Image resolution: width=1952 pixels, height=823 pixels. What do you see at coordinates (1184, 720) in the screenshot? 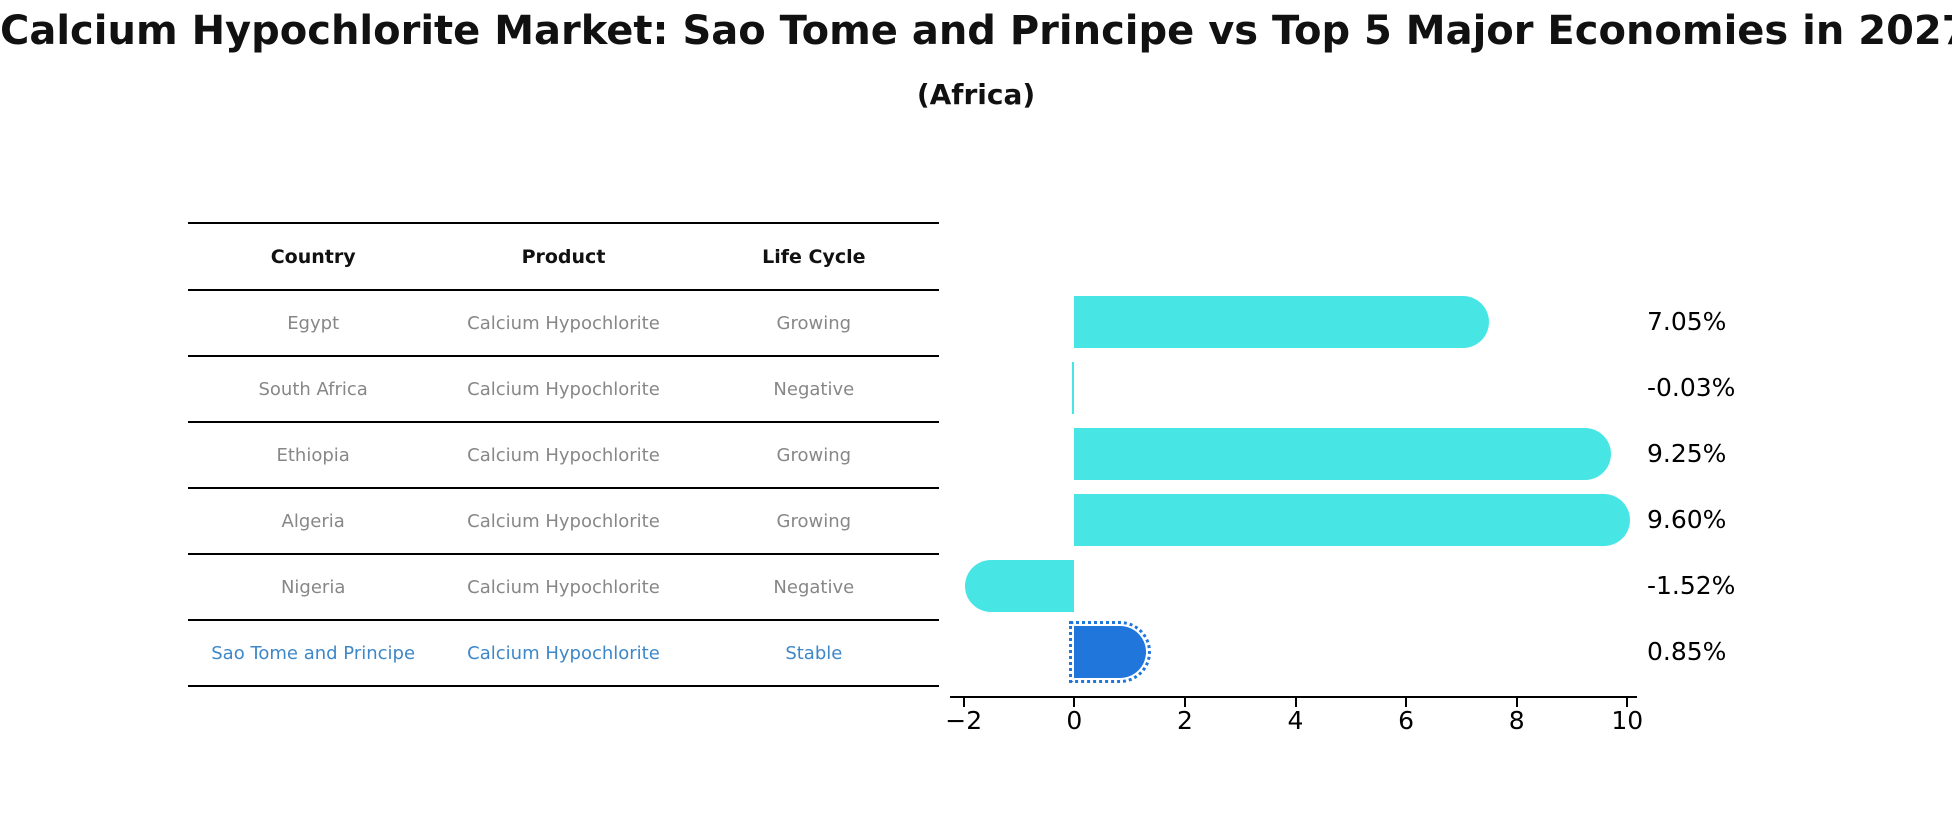
I see `x-axis-tick-label: 2` at bounding box center [1184, 720].